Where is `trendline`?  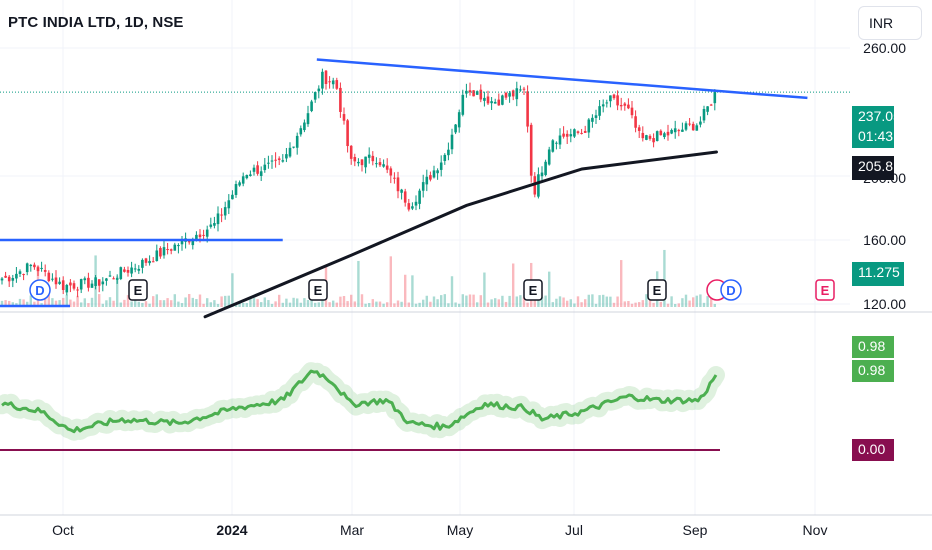 trendline is located at coordinates (562, 79).